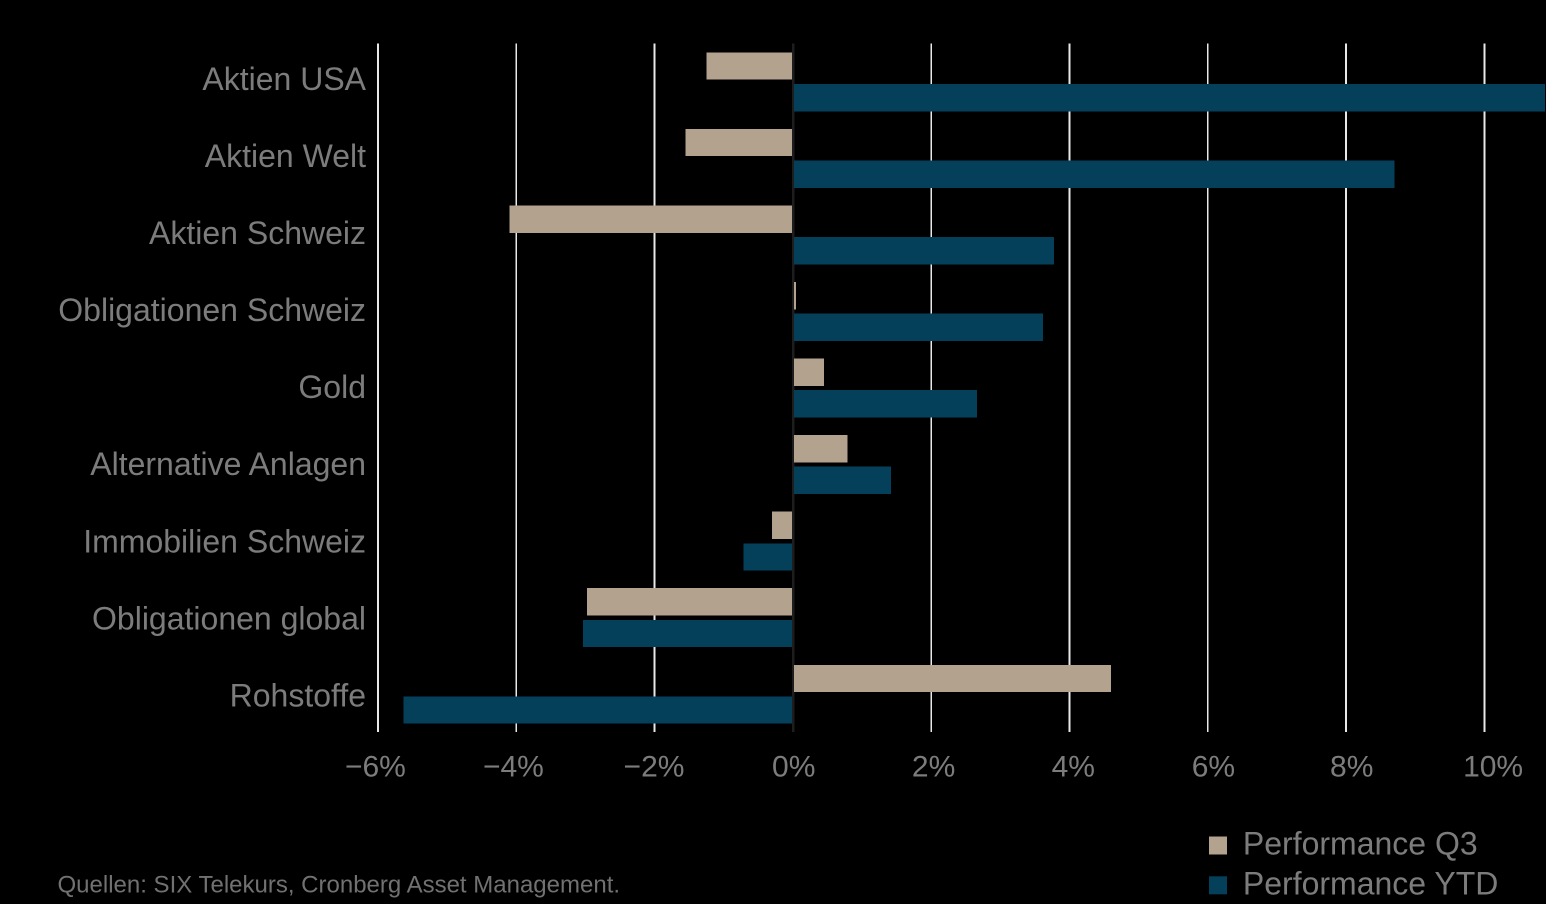 This screenshot has width=1546, height=904. Describe the element at coordinates (1351, 767) in the screenshot. I see `svg-text: 8%` at that location.